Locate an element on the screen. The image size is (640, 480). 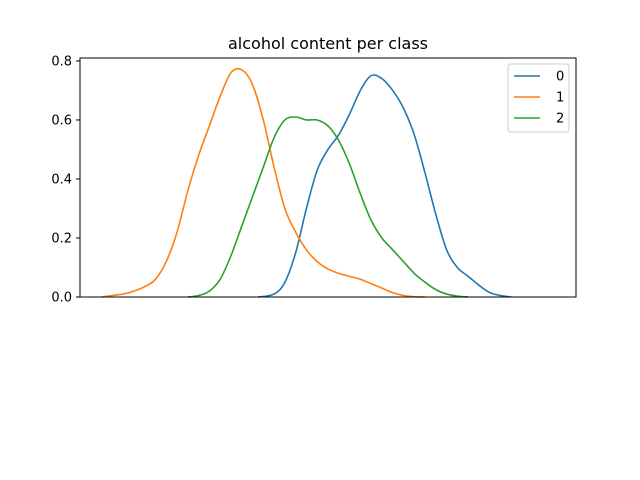
legend-entries: 0 1 2 is located at coordinates (539, 98).